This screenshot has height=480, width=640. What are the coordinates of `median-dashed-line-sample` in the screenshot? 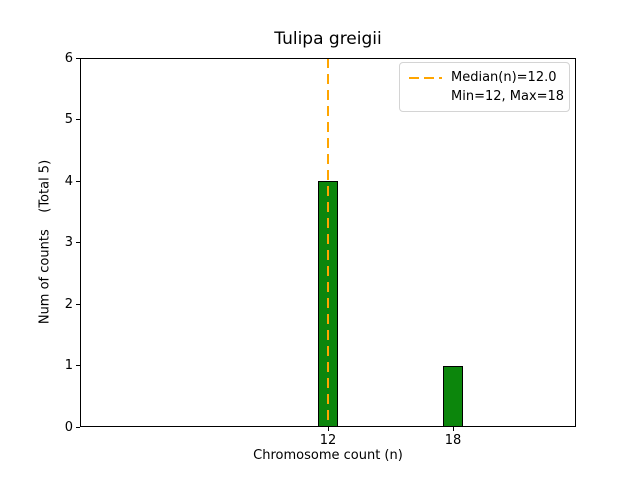 It's located at (425, 77).